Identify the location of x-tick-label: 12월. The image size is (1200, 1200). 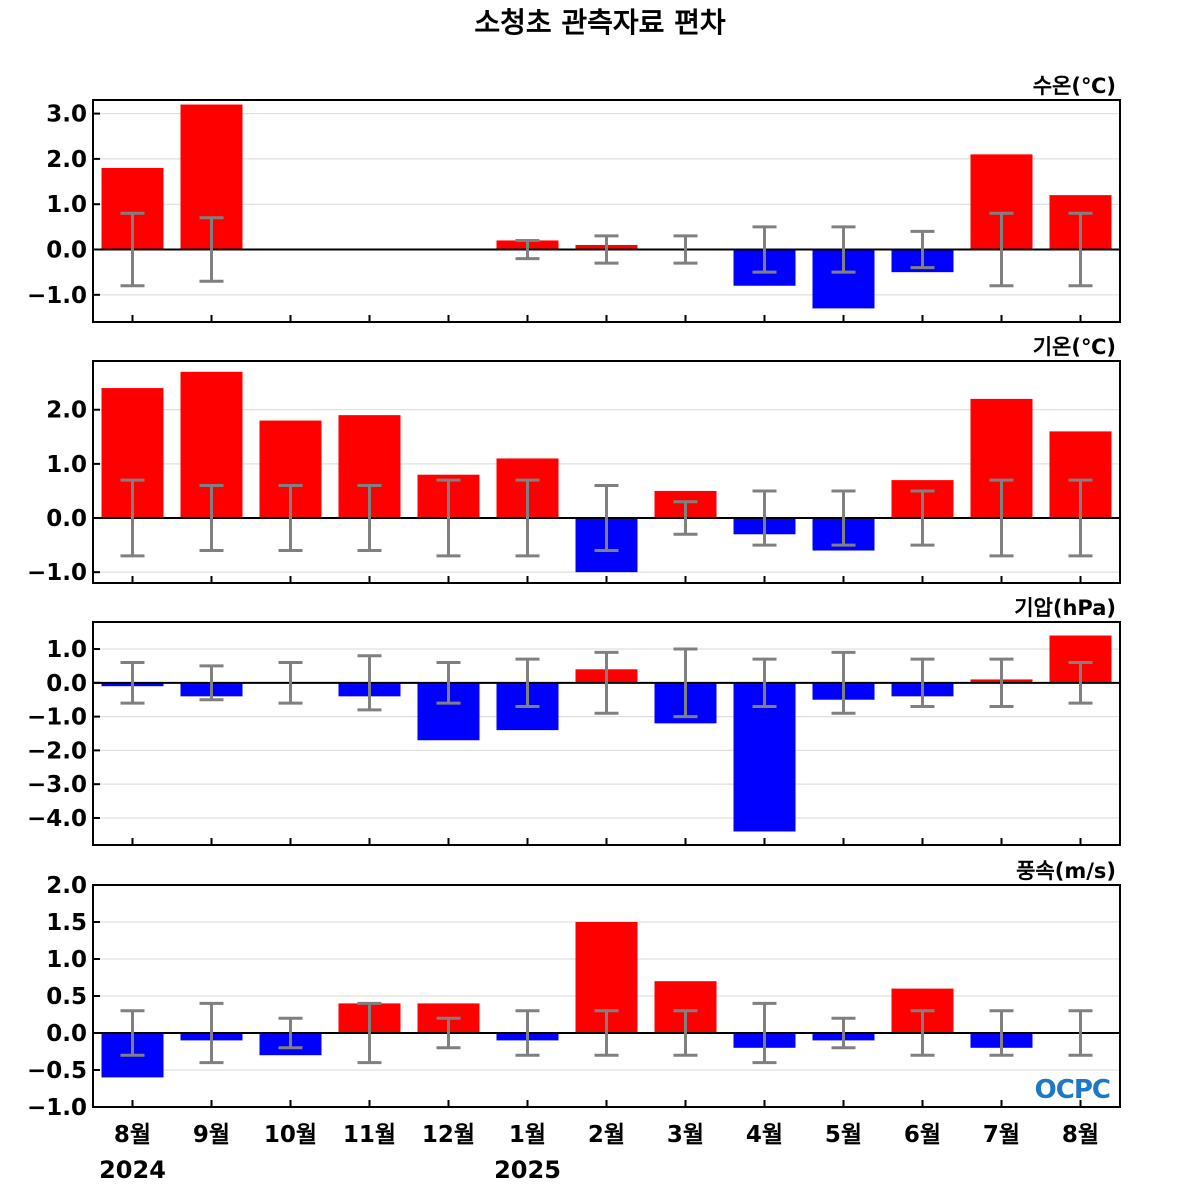
(448, 1135).